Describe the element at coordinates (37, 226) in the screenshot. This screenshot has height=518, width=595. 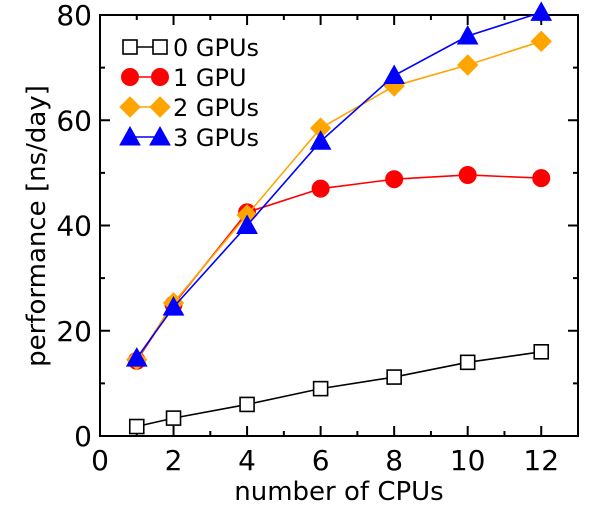
I see `y-axis-title: performance [ns/day]` at that location.